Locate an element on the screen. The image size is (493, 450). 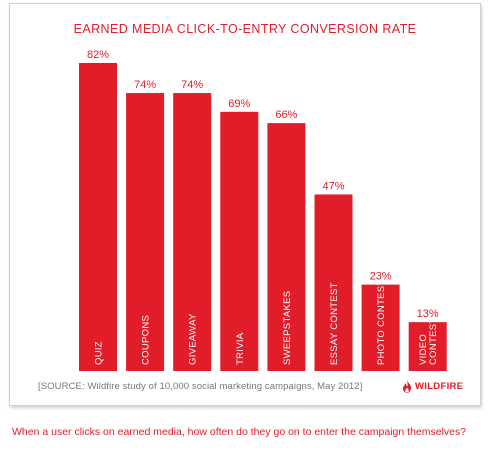
bar-coupons is located at coordinates (145, 232).